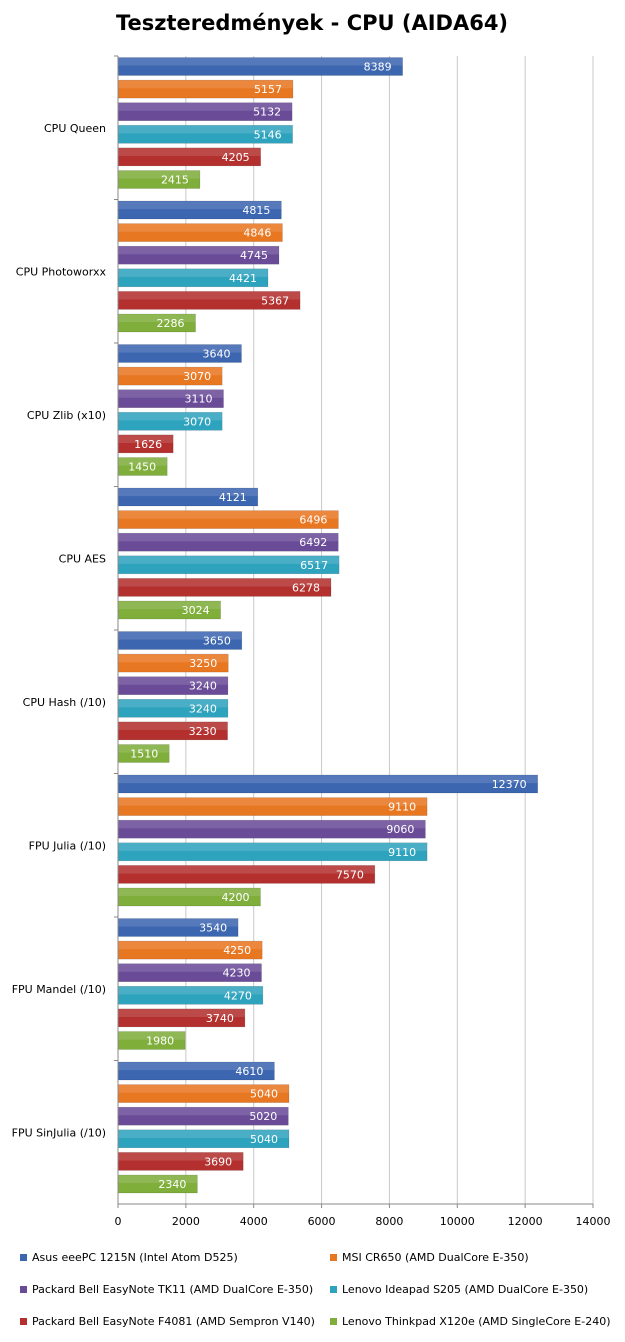 Image resolution: width=625 pixels, height=1342 pixels. Describe the element at coordinates (257, 233) in the screenshot. I see `data-label: 4846` at that location.